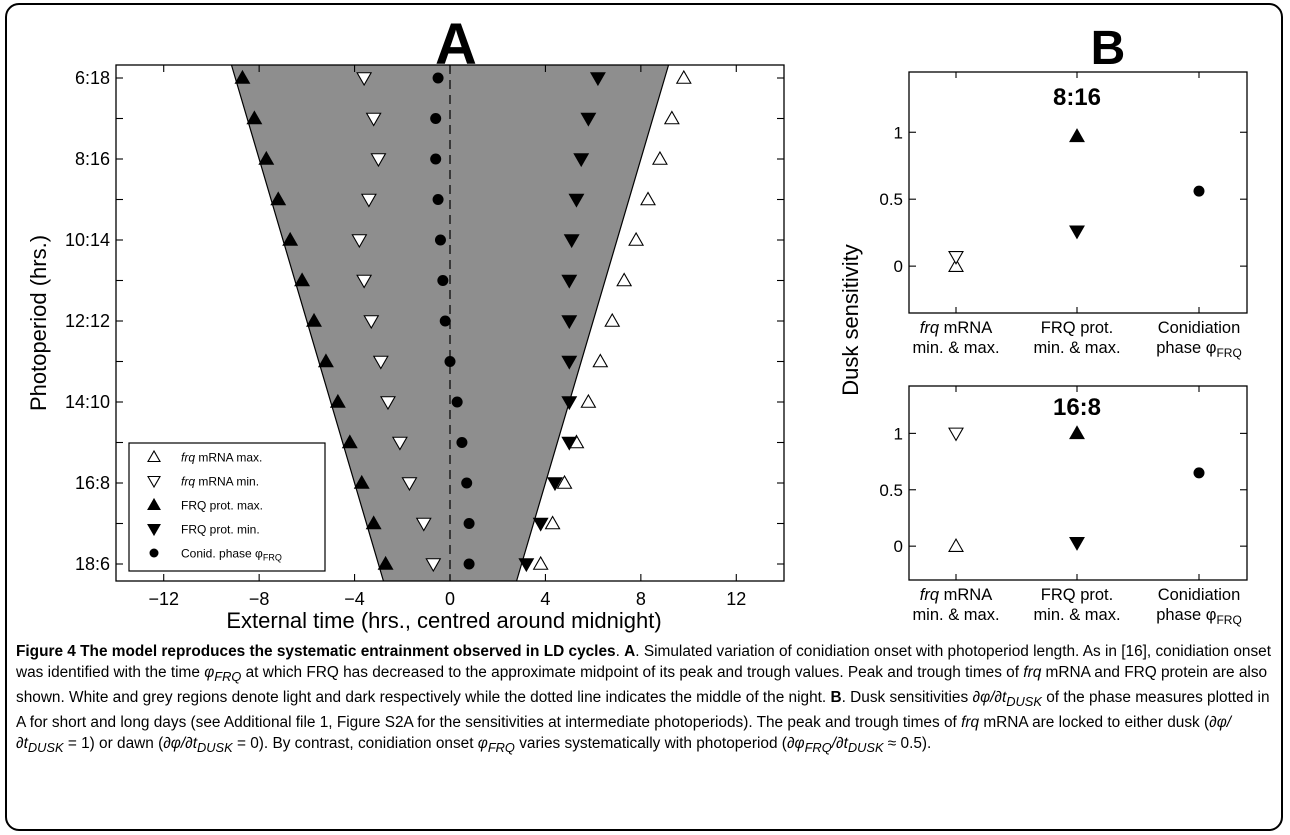 This screenshot has height=835, width=1290. I want to click on caption-figure-label: Figure 4, so click(46, 651).